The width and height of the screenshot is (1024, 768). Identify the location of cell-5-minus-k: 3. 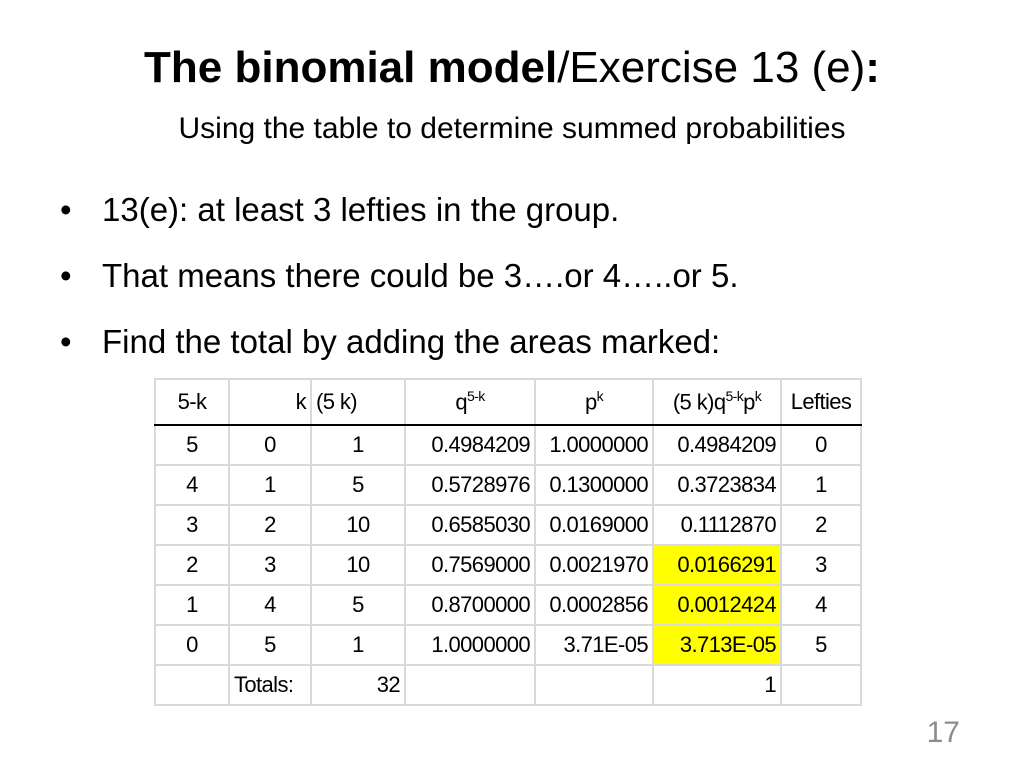
(192, 525).